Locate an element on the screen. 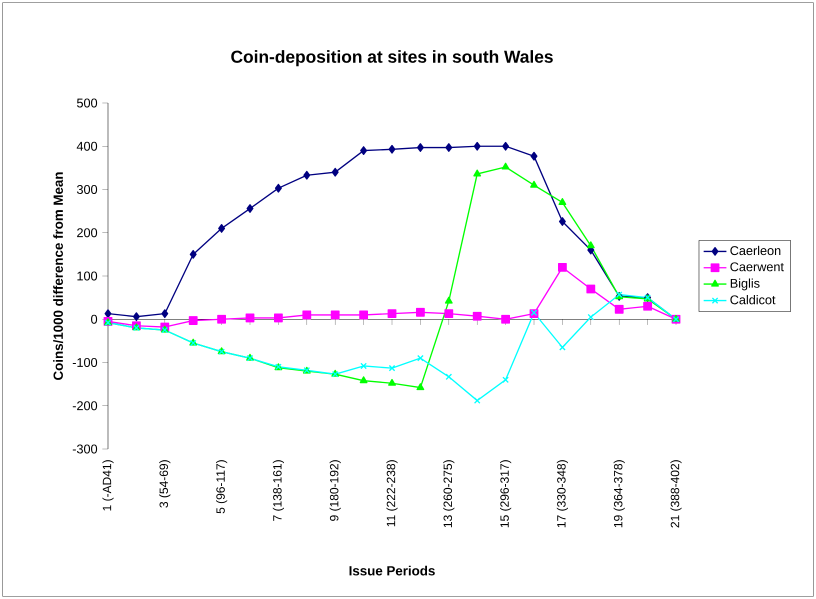 Image resolution: width=816 pixels, height=599 pixels. x-tick-label: 5 (96-117) is located at coordinates (222, 487).